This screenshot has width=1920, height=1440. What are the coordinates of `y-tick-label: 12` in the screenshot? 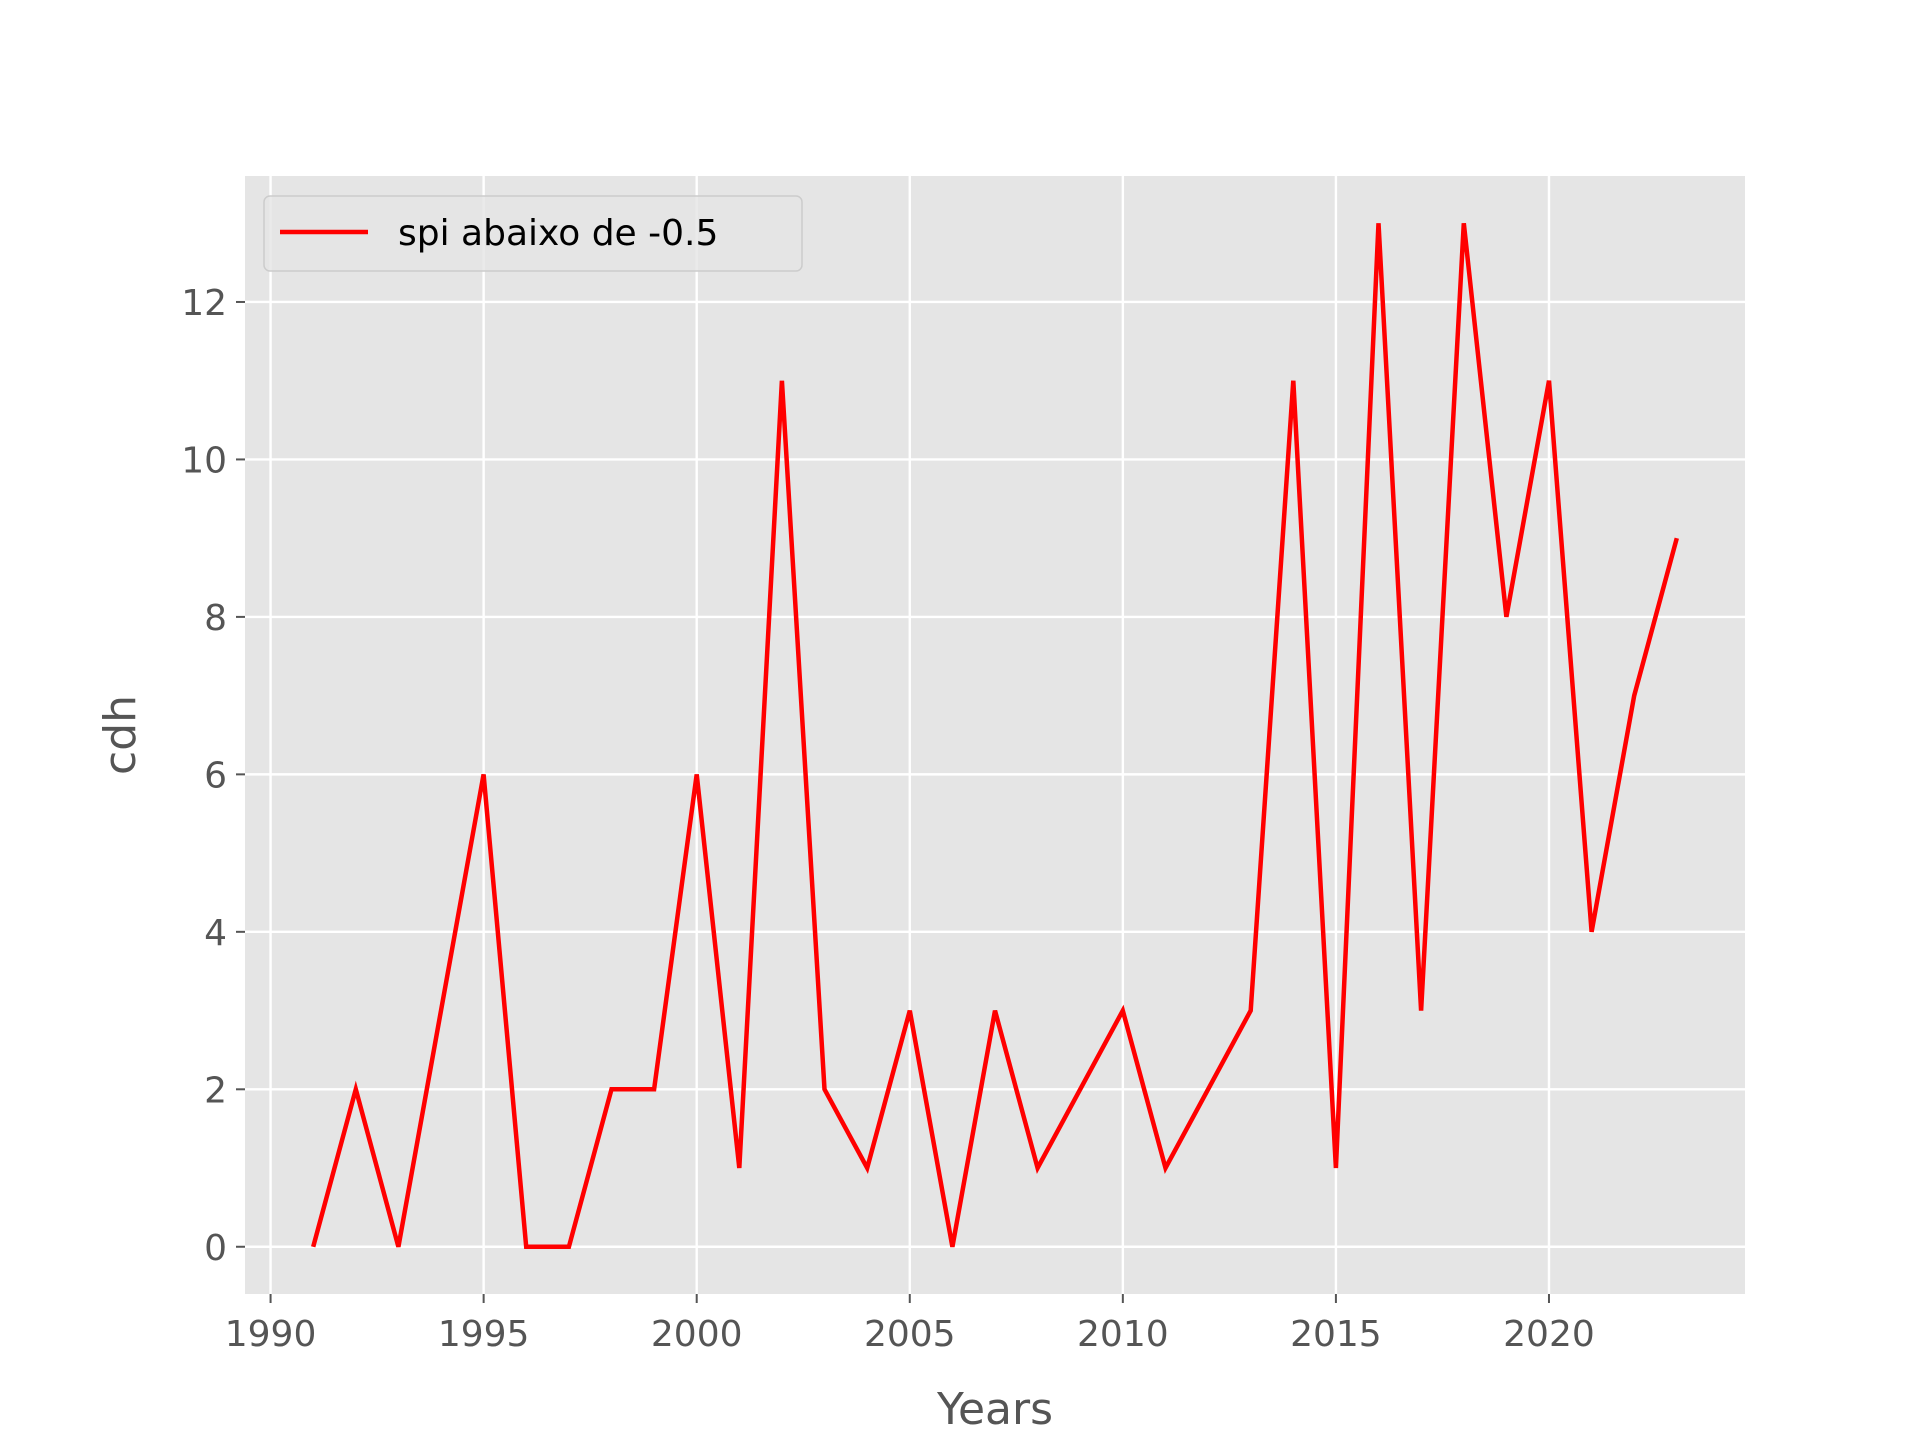 It's located at (204, 303).